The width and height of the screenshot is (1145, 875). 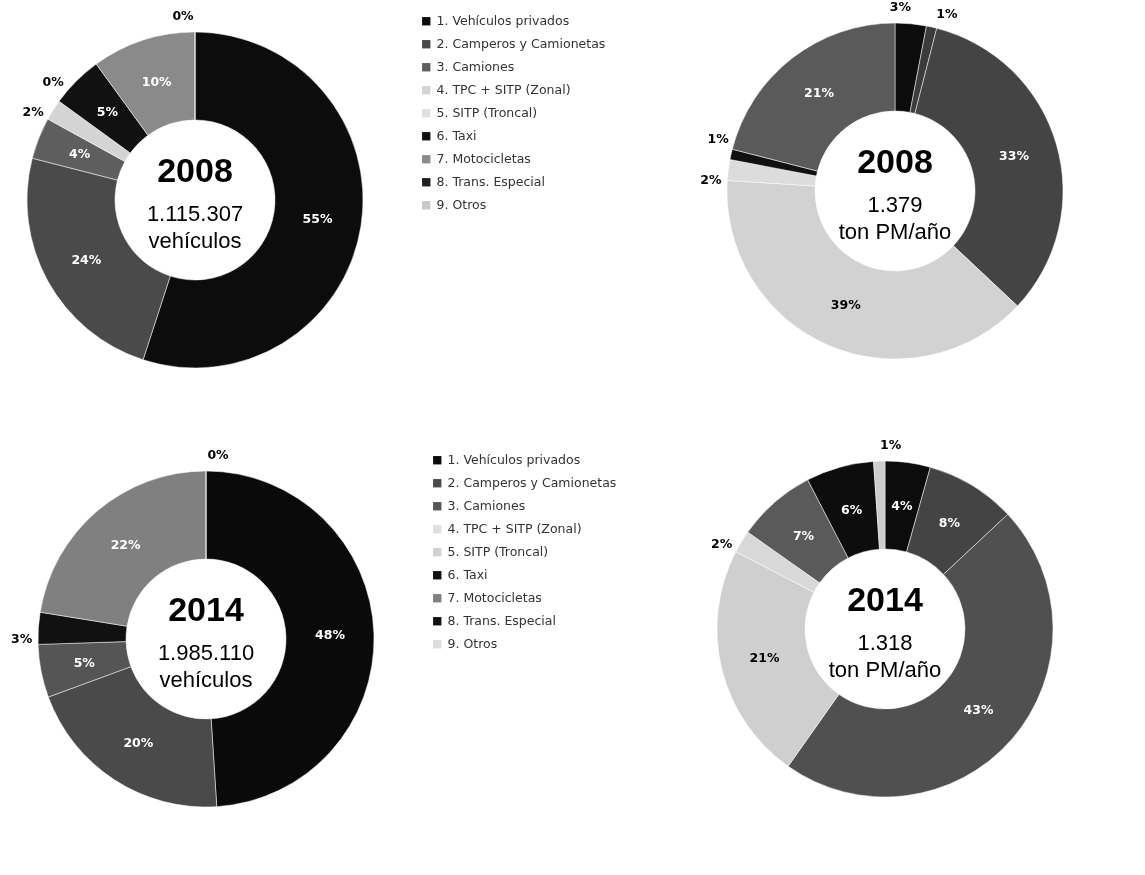 What do you see at coordinates (949, 523) in the screenshot?
I see `data-label: 8%` at bounding box center [949, 523].